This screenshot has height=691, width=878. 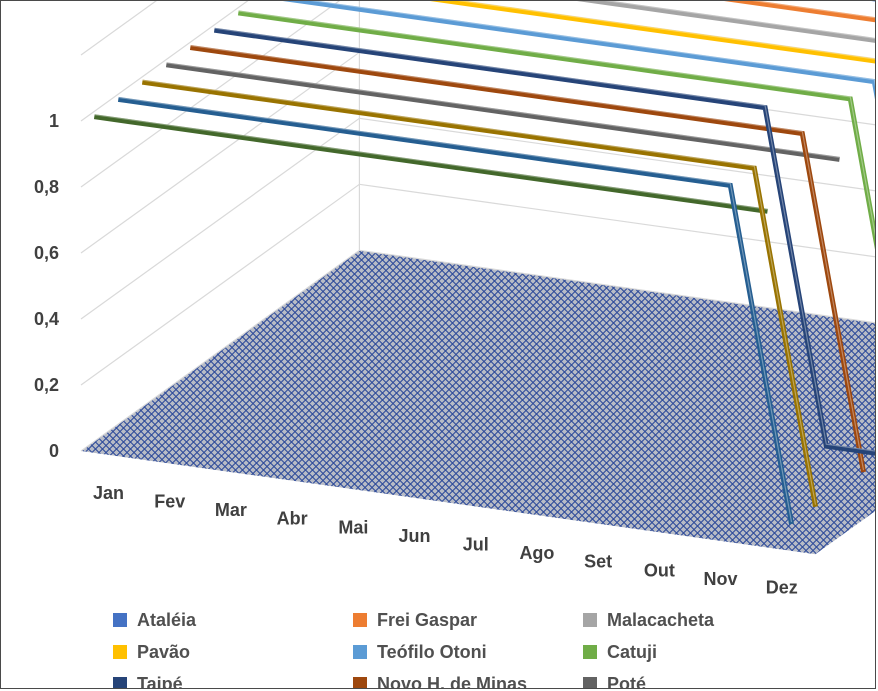 What do you see at coordinates (598, 562) in the screenshot?
I see `x-tick-label: Set` at bounding box center [598, 562].